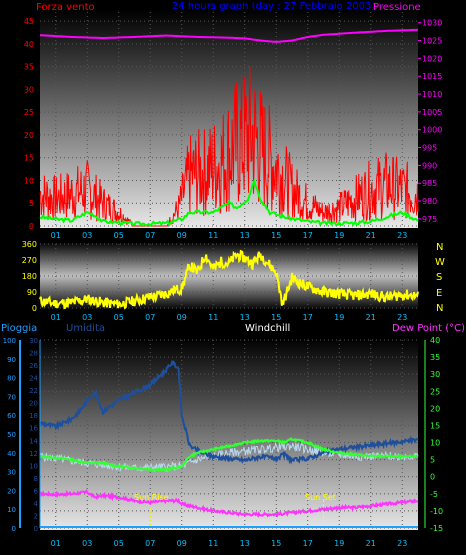  Describe the element at coordinates (276, 317) in the screenshot. I see `dir-xtick-15: 15` at that location.